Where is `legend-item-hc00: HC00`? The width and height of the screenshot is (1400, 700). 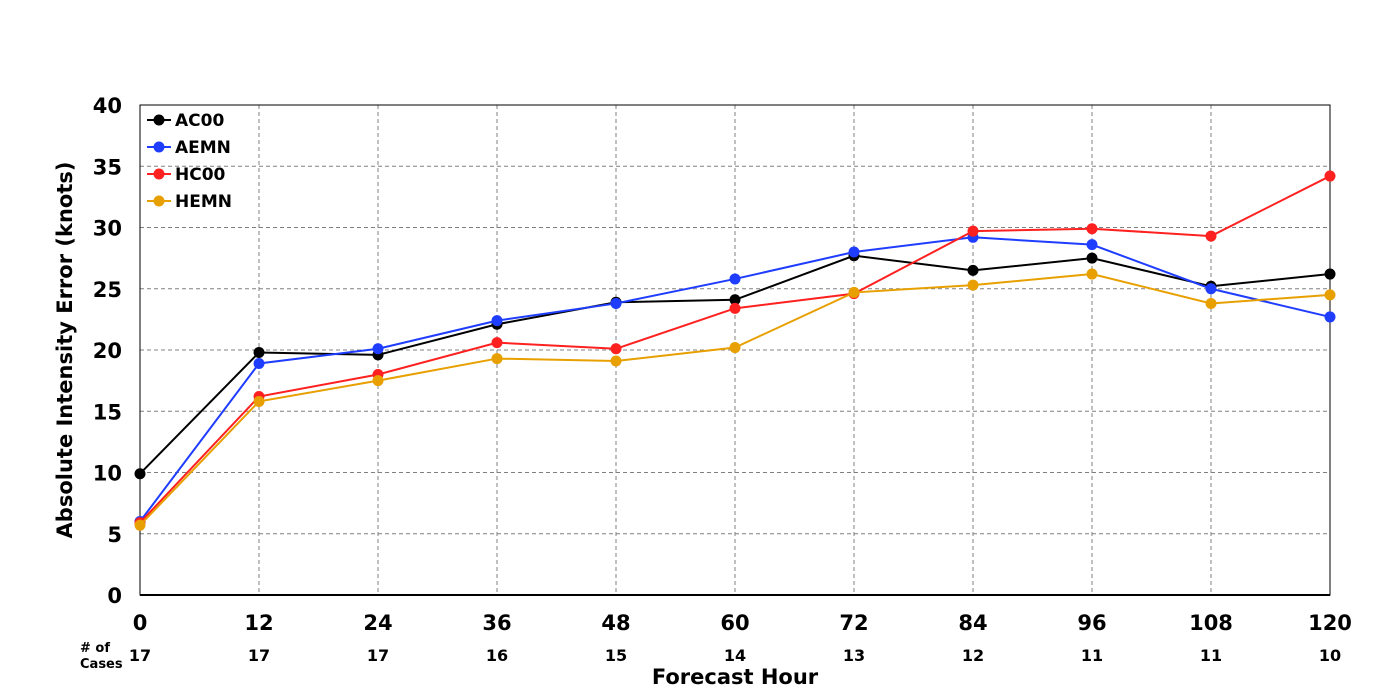
legend-item-hc00: HC00 is located at coordinates (186, 175).